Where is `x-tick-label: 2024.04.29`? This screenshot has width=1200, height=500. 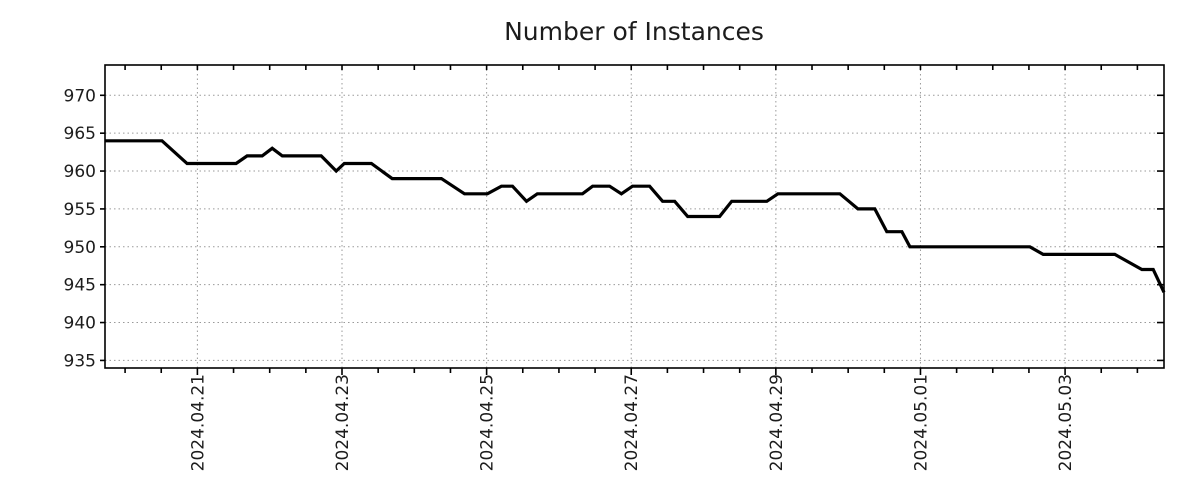 x-tick-label: 2024.04.29 is located at coordinates (777, 422).